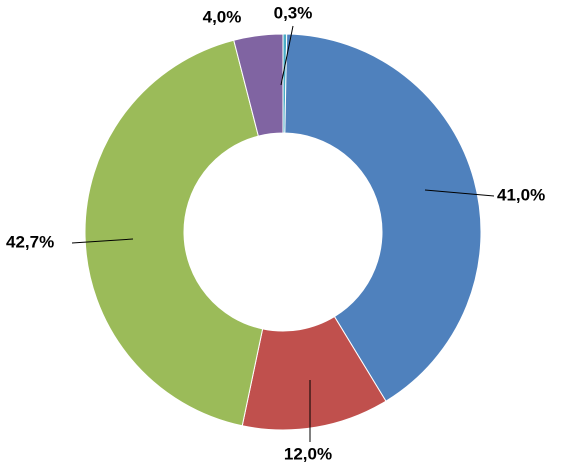  Describe the element at coordinates (293, 12) in the screenshot. I see `data-label: 0,3%` at that location.